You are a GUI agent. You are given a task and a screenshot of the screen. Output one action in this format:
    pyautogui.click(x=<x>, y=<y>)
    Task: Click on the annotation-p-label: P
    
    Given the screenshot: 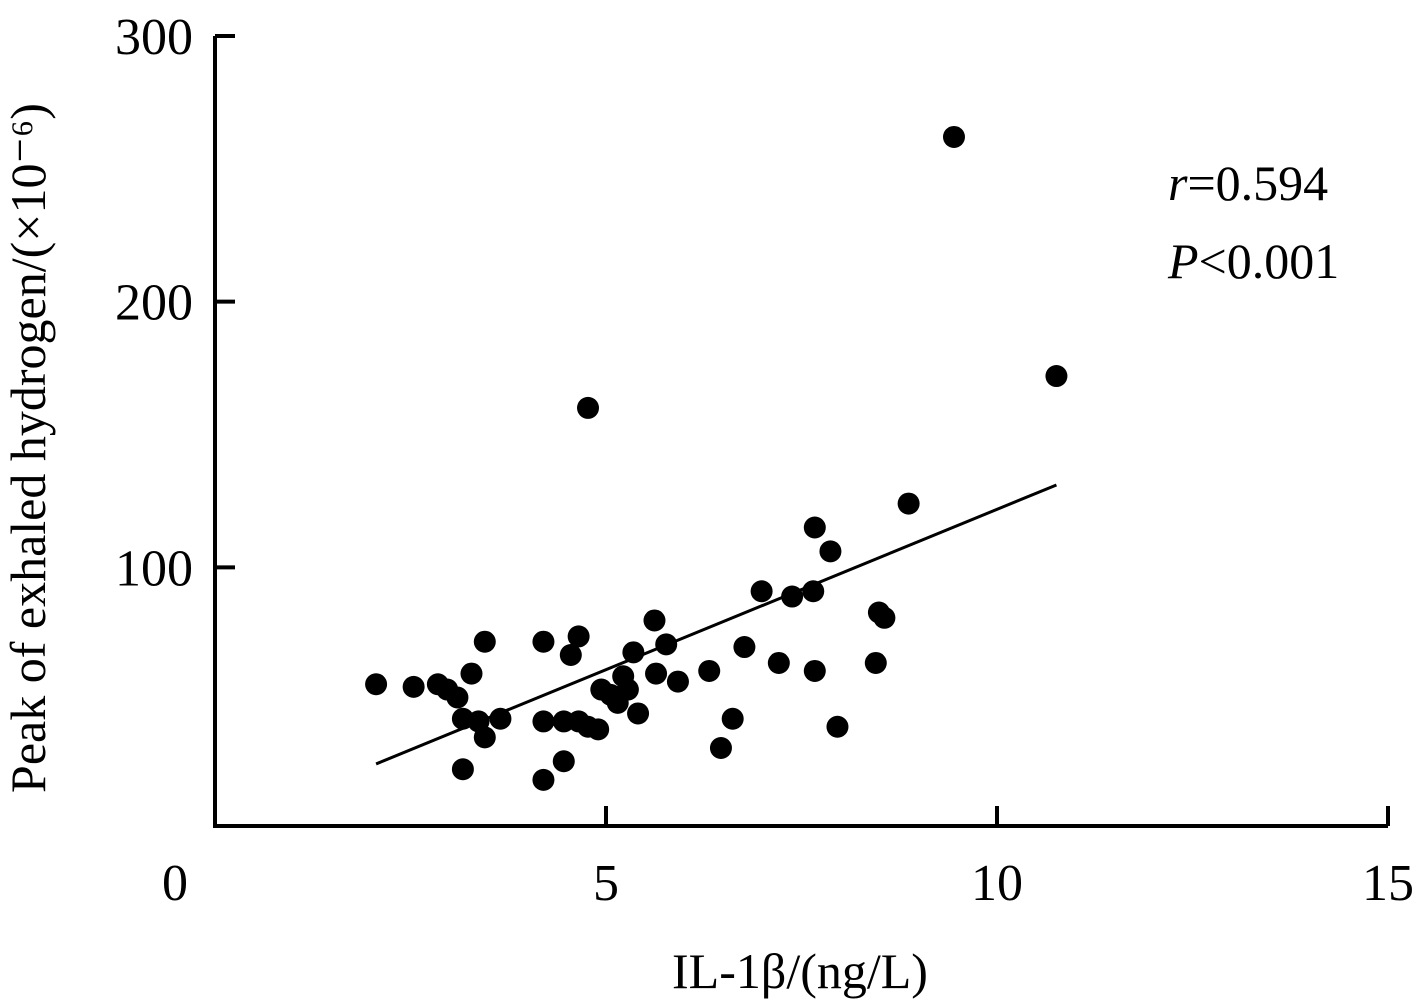 What is the action you would take?
    pyautogui.click(x=1183, y=261)
    